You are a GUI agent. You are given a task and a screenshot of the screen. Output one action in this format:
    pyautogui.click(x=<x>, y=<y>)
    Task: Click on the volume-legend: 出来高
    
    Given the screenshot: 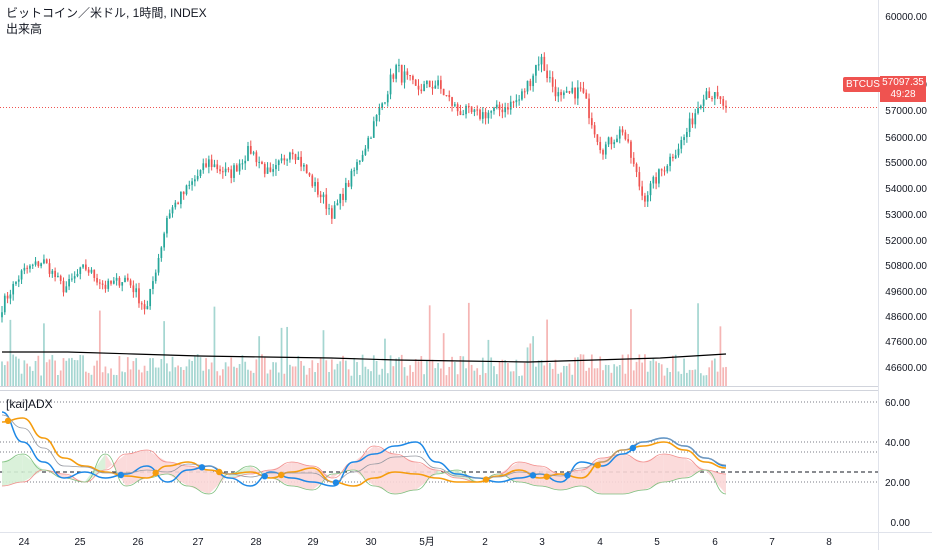 What is the action you would take?
    pyautogui.click(x=24, y=29)
    